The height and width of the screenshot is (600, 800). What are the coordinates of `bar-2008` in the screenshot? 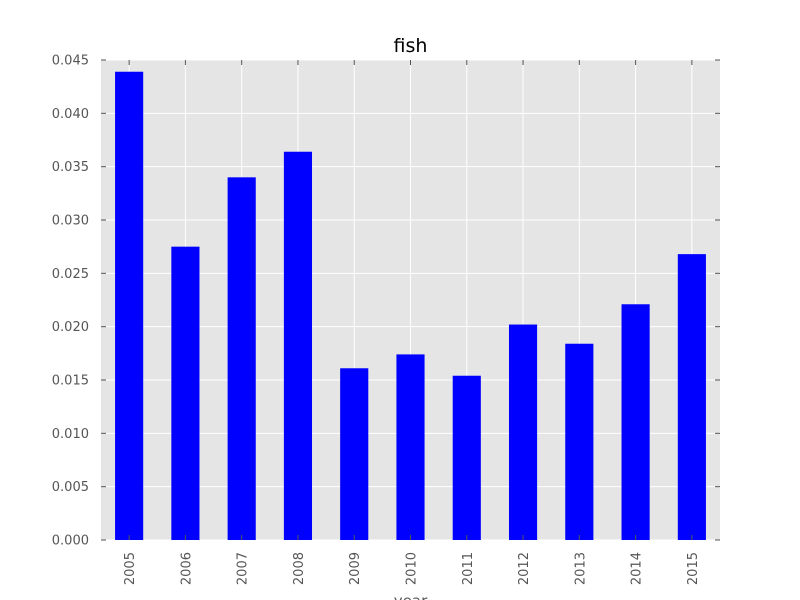 It's located at (298, 345).